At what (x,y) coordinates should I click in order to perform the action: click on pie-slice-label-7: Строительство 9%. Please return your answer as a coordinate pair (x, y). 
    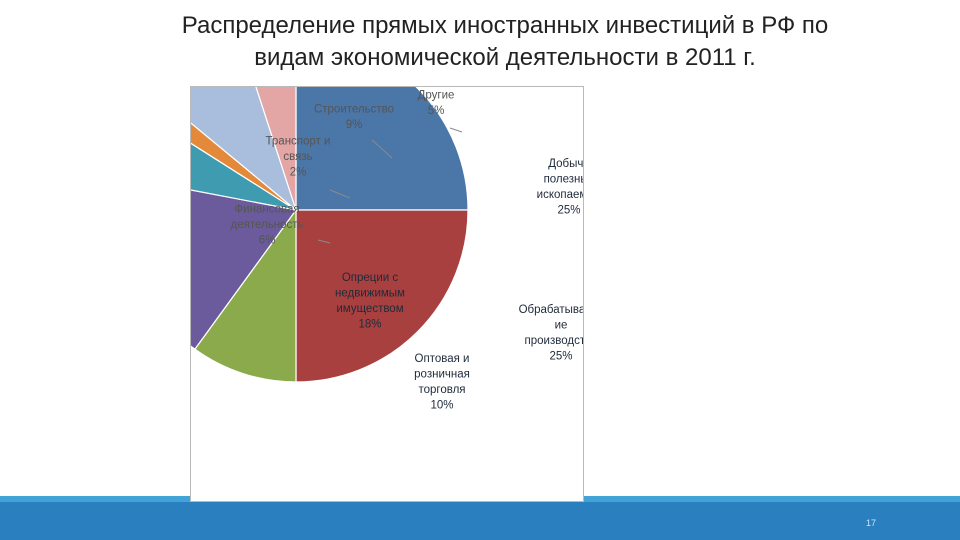
    Looking at the image, I should click on (354, 117).